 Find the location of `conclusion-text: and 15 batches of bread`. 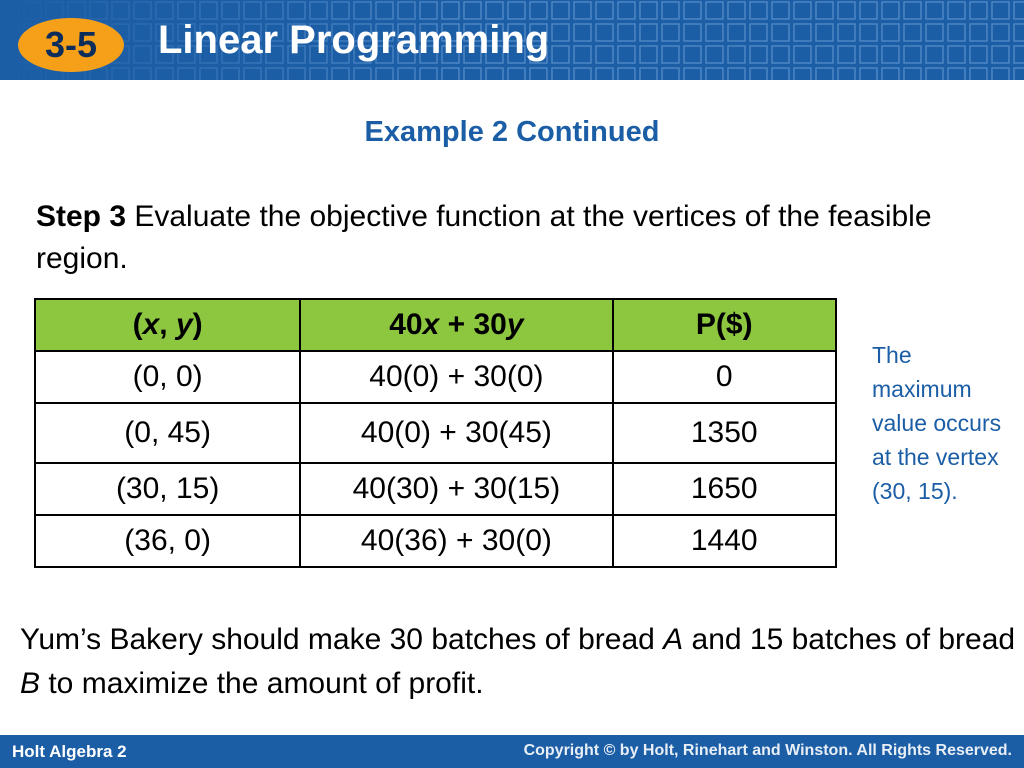

conclusion-text: and 15 batches of bread is located at coordinates (849, 639).